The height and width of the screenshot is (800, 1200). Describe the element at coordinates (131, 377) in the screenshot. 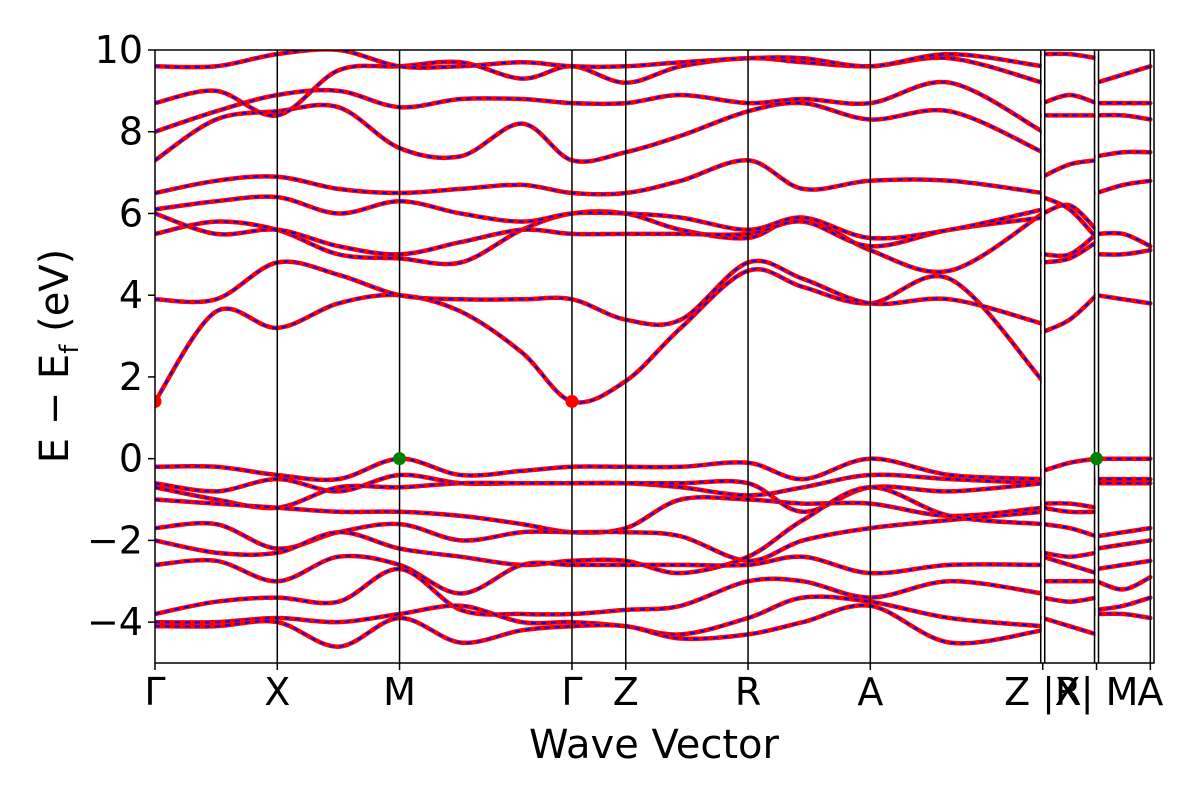

I see `y-tick-label-3: 2` at that location.